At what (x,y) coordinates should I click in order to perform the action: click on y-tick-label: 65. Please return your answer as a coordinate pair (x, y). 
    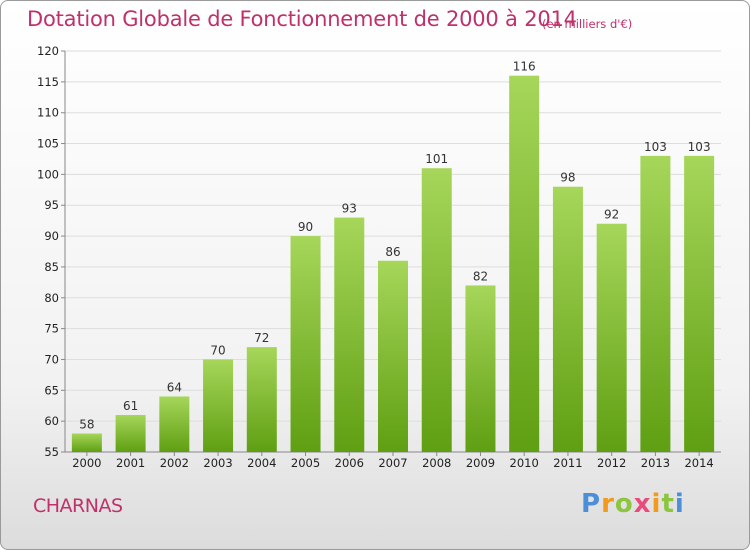
    Looking at the image, I should click on (51, 390).